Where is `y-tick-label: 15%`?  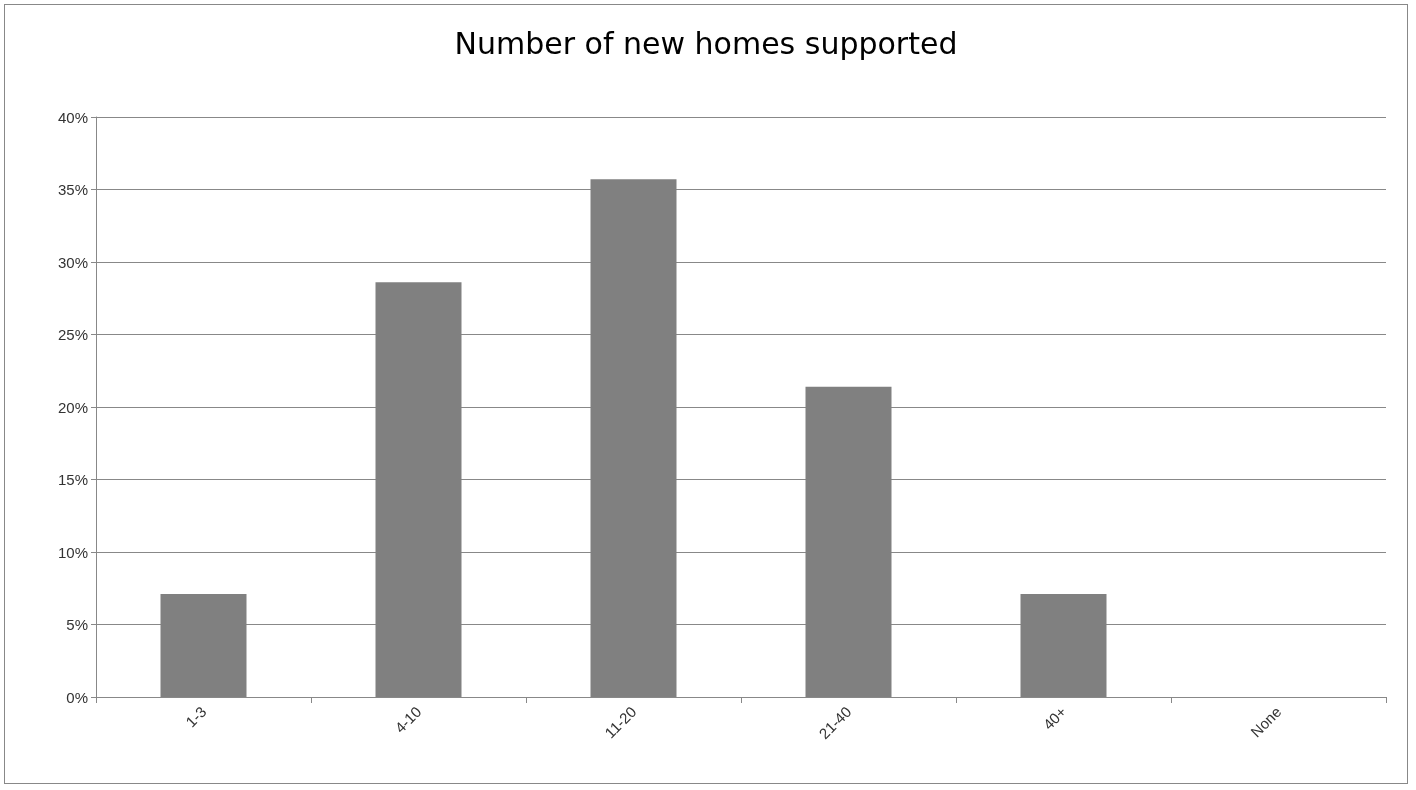 y-tick-label: 15% is located at coordinates (72, 479).